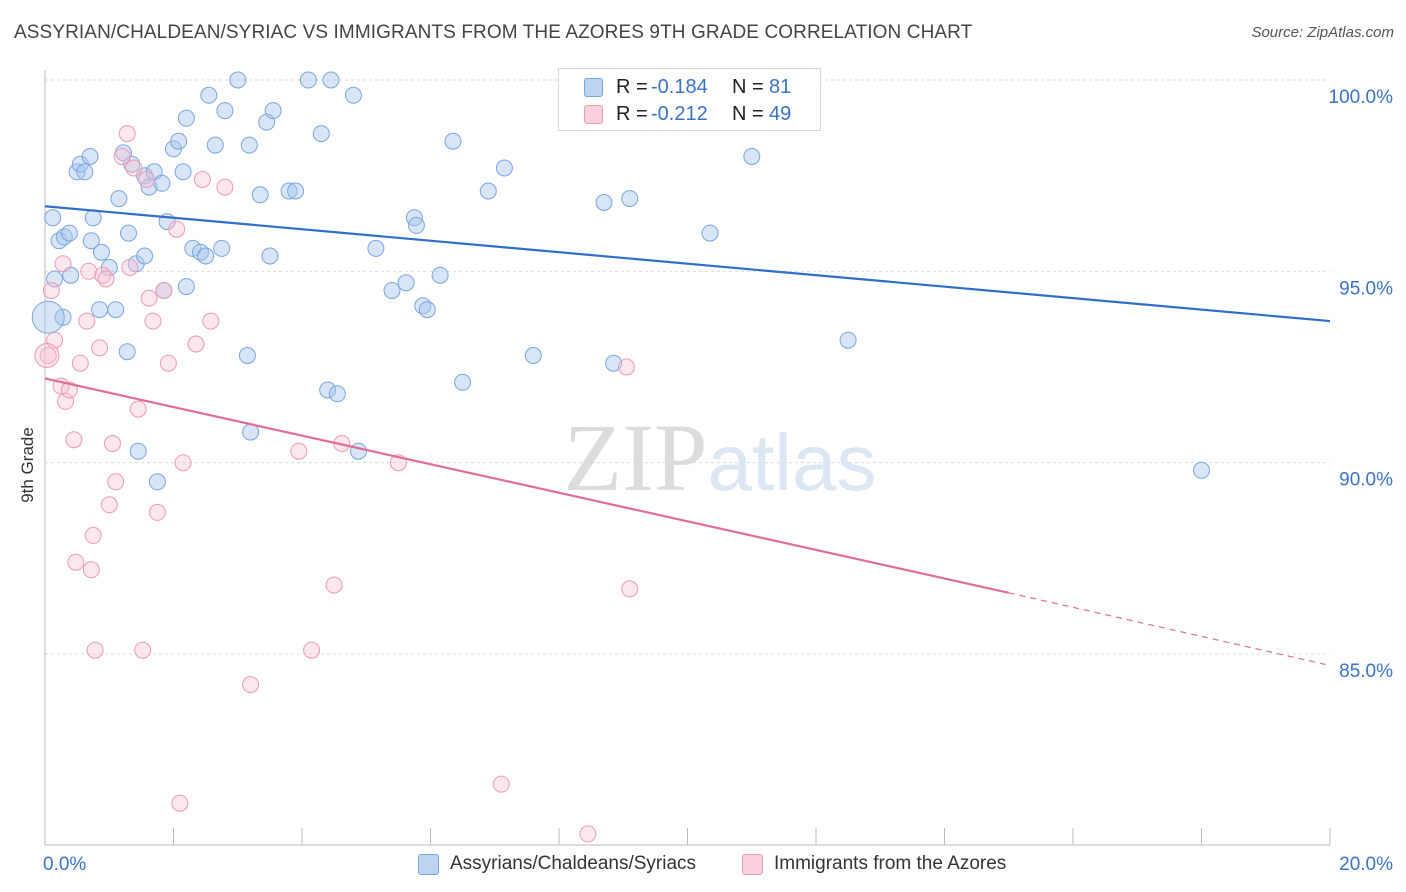 Image resolution: width=1406 pixels, height=892 pixels. I want to click on watermark-atlas: atlas, so click(792, 462).